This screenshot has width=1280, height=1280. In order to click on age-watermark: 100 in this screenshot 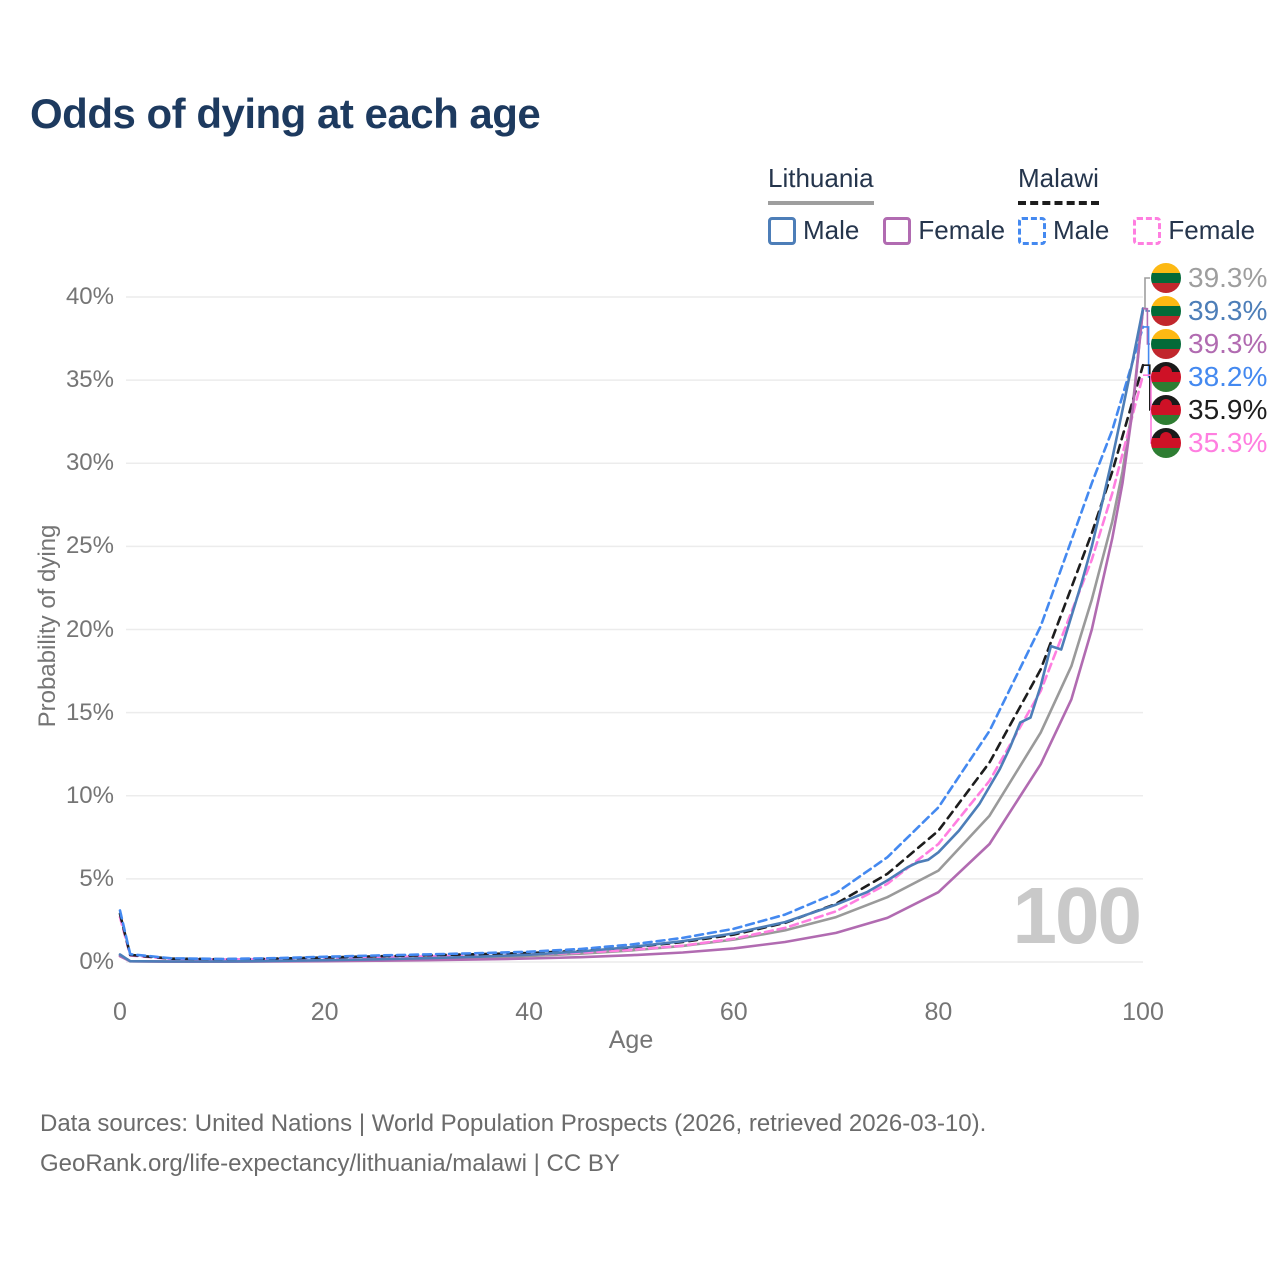, I will do `click(1077, 915)`.